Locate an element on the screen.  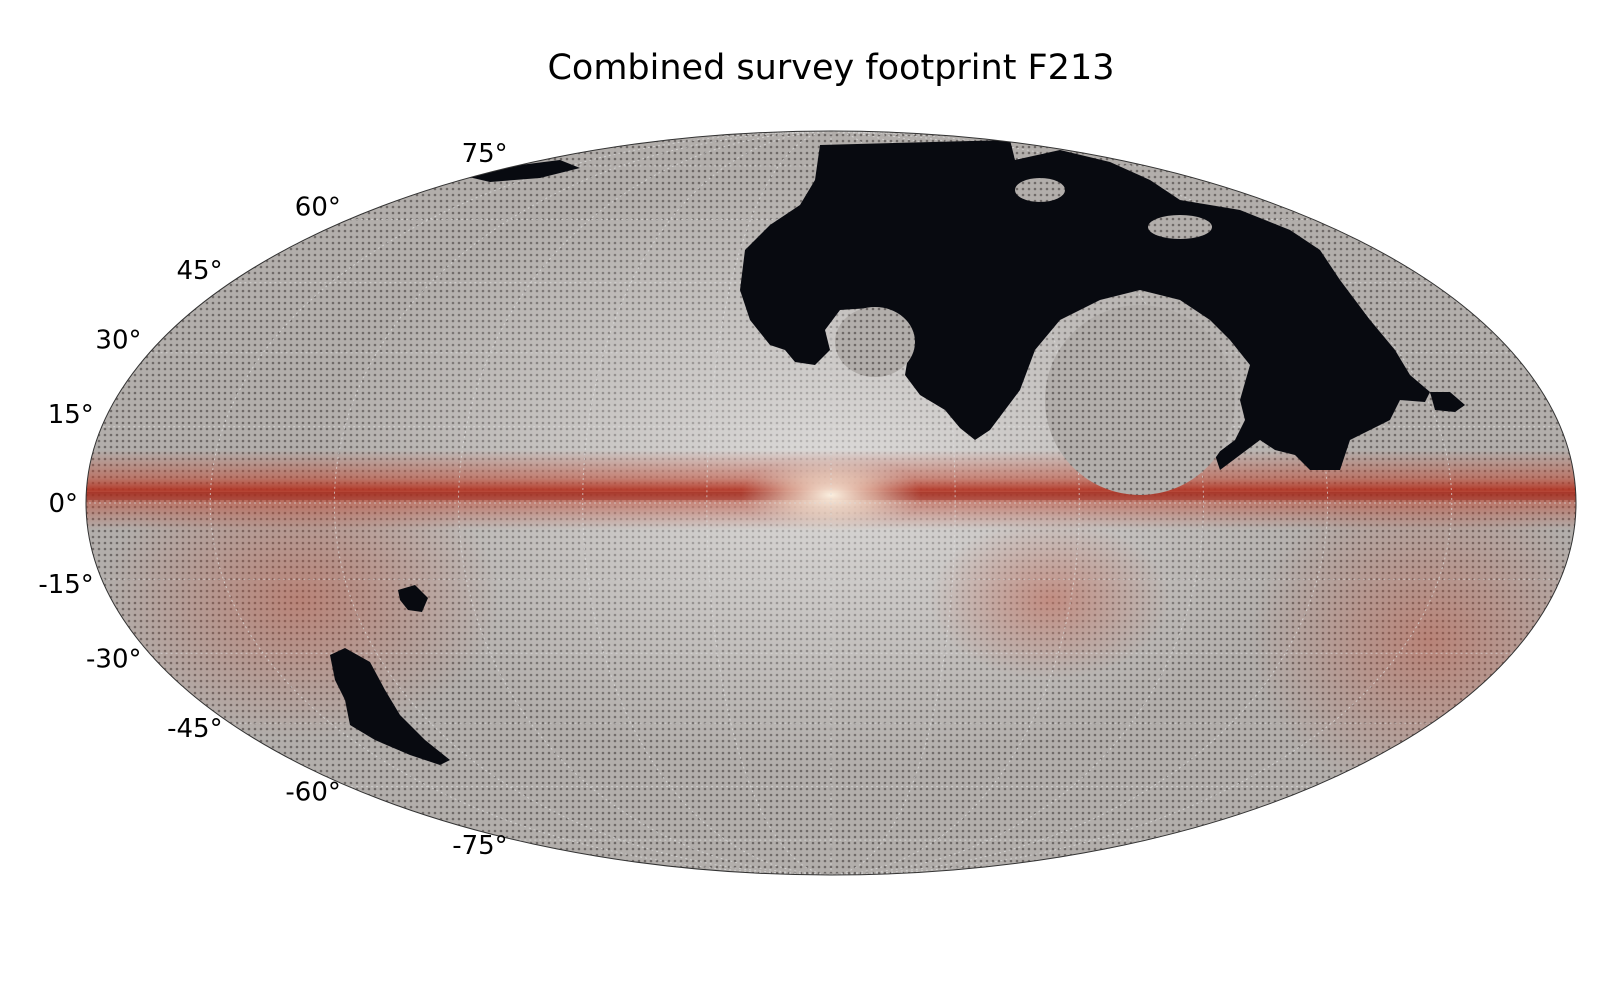
southern-gap-large is located at coordinates (390, 706).